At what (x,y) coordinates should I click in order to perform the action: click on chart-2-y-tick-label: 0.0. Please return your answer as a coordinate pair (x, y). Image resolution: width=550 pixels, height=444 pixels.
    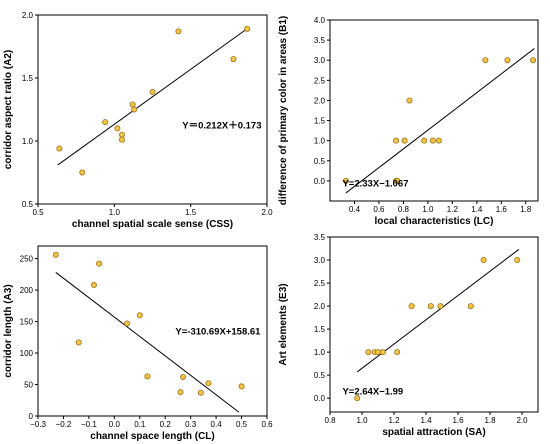
    Looking at the image, I should click on (320, 181).